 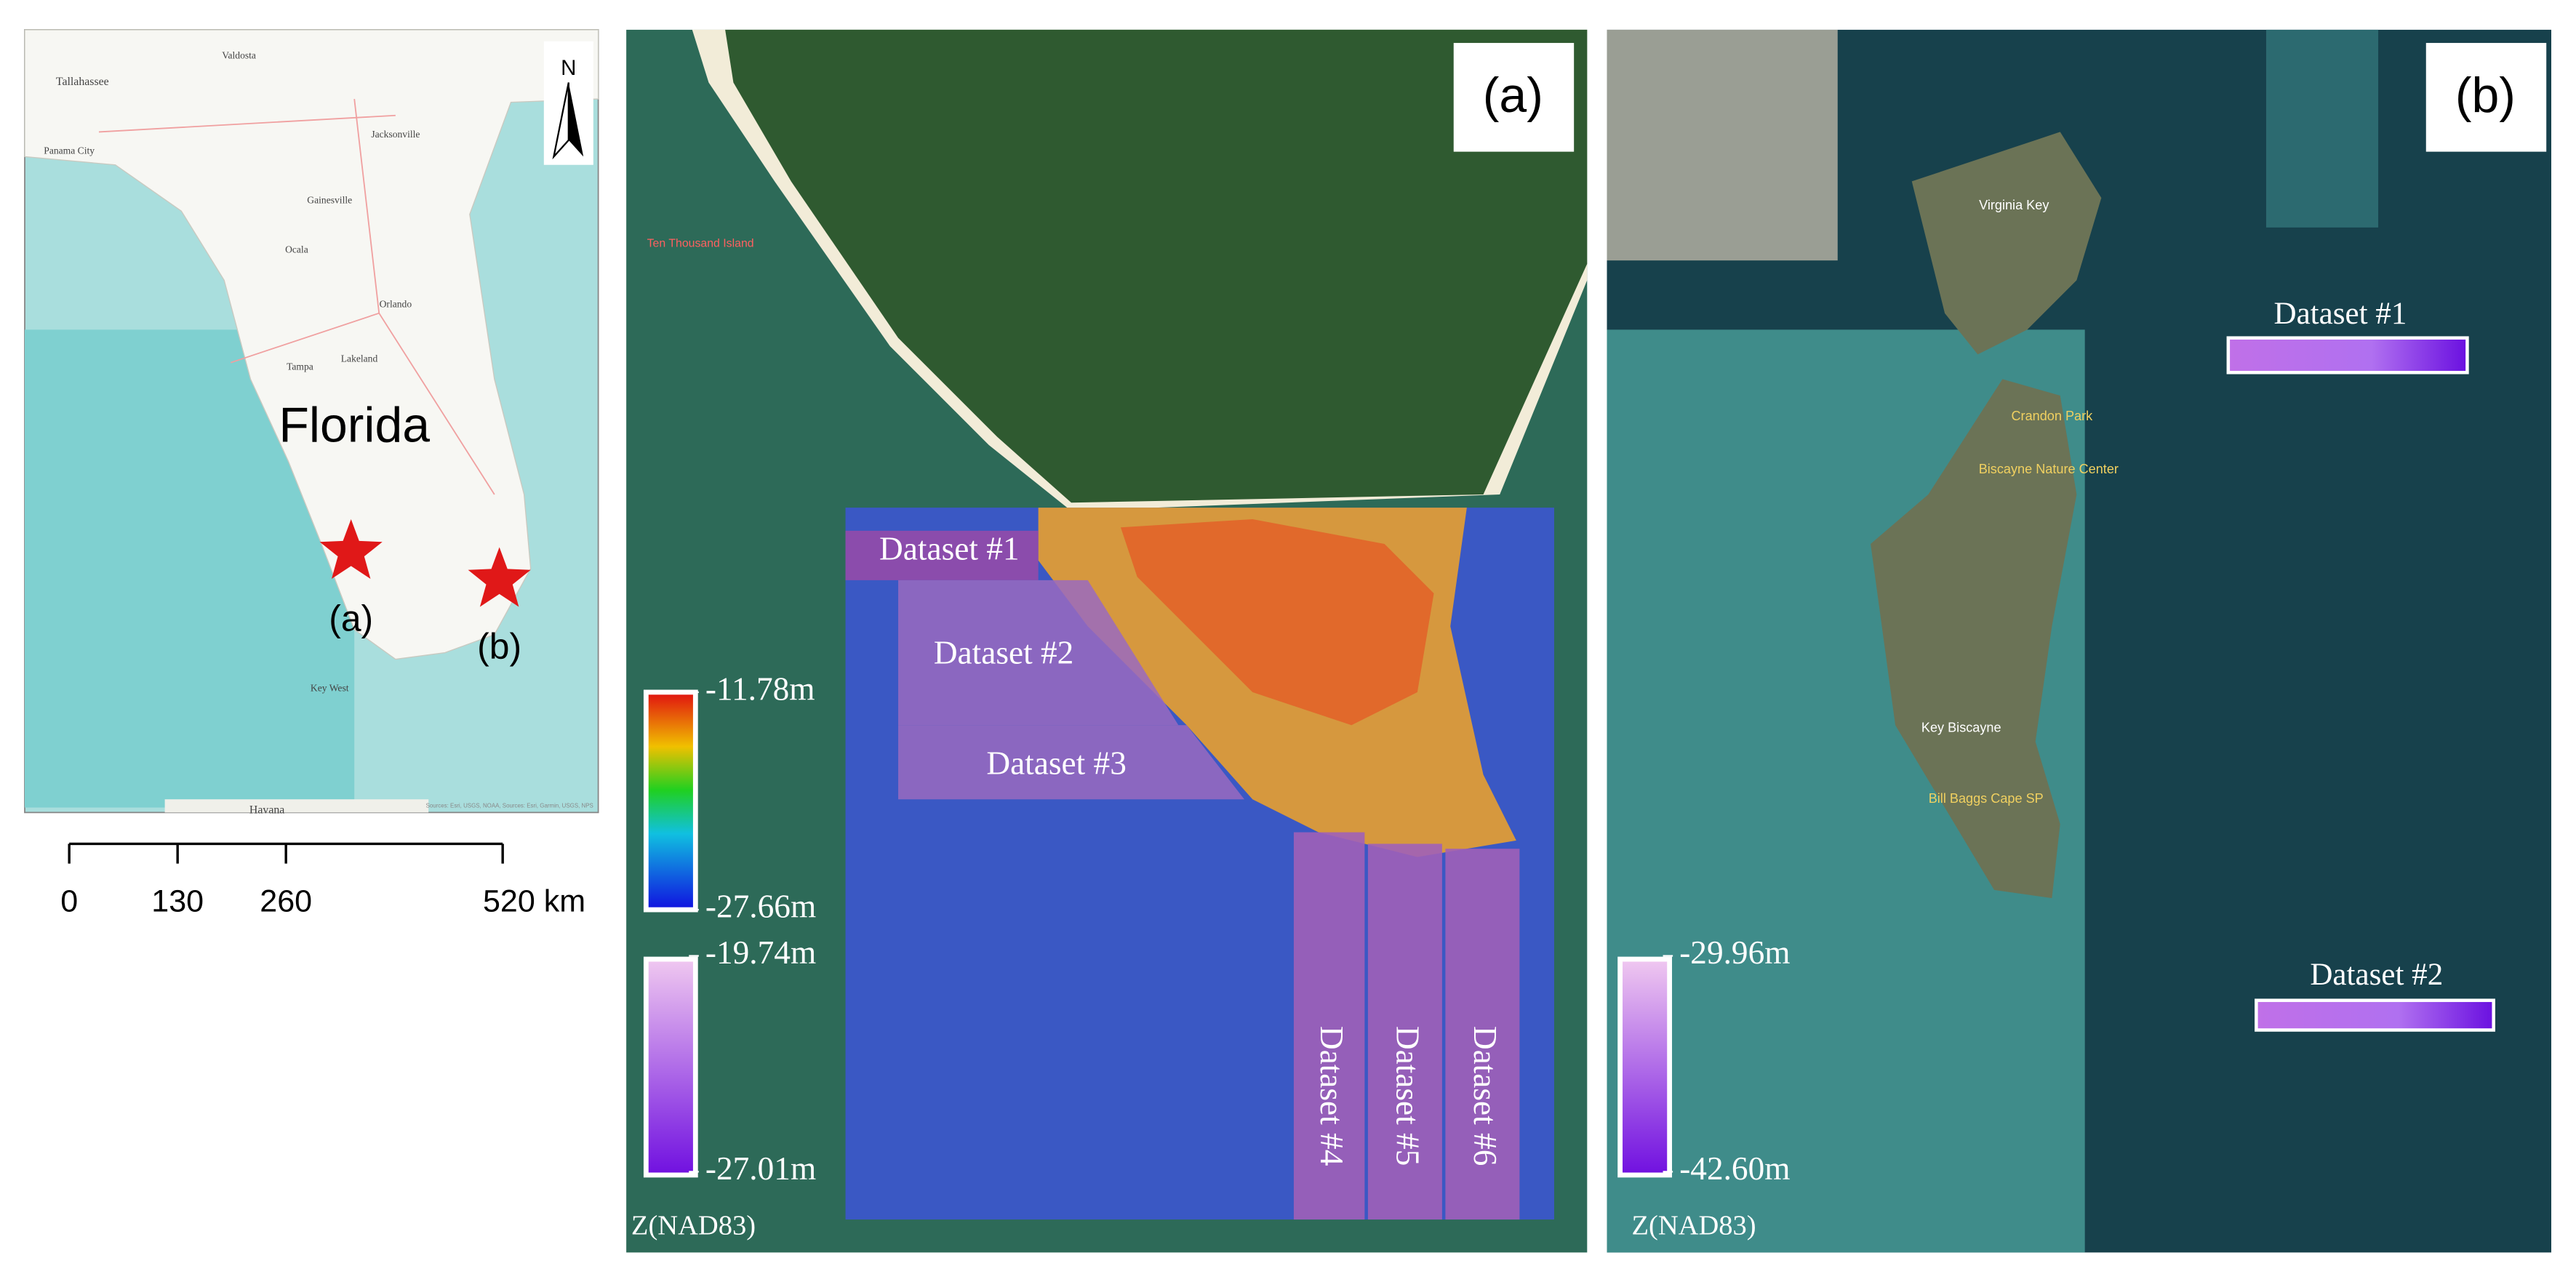 What do you see at coordinates (1961, 728) in the screenshot?
I see `place-name: Key Biscayne` at bounding box center [1961, 728].